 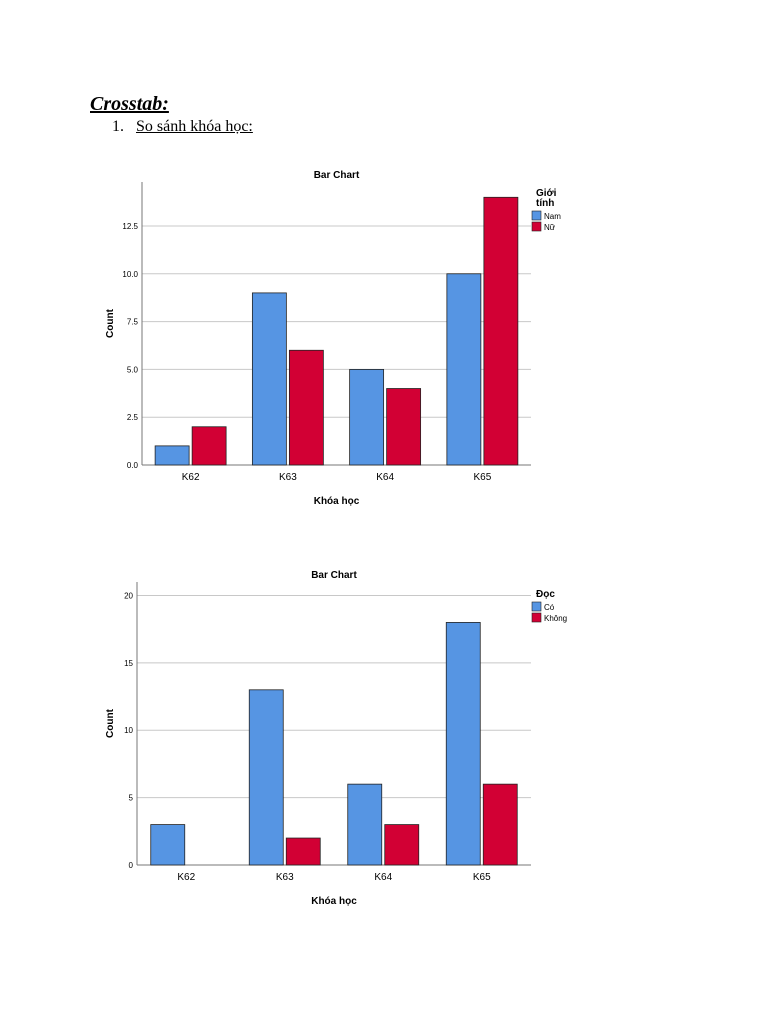 What do you see at coordinates (555, 618) in the screenshot?
I see `legend-label: Không` at bounding box center [555, 618].